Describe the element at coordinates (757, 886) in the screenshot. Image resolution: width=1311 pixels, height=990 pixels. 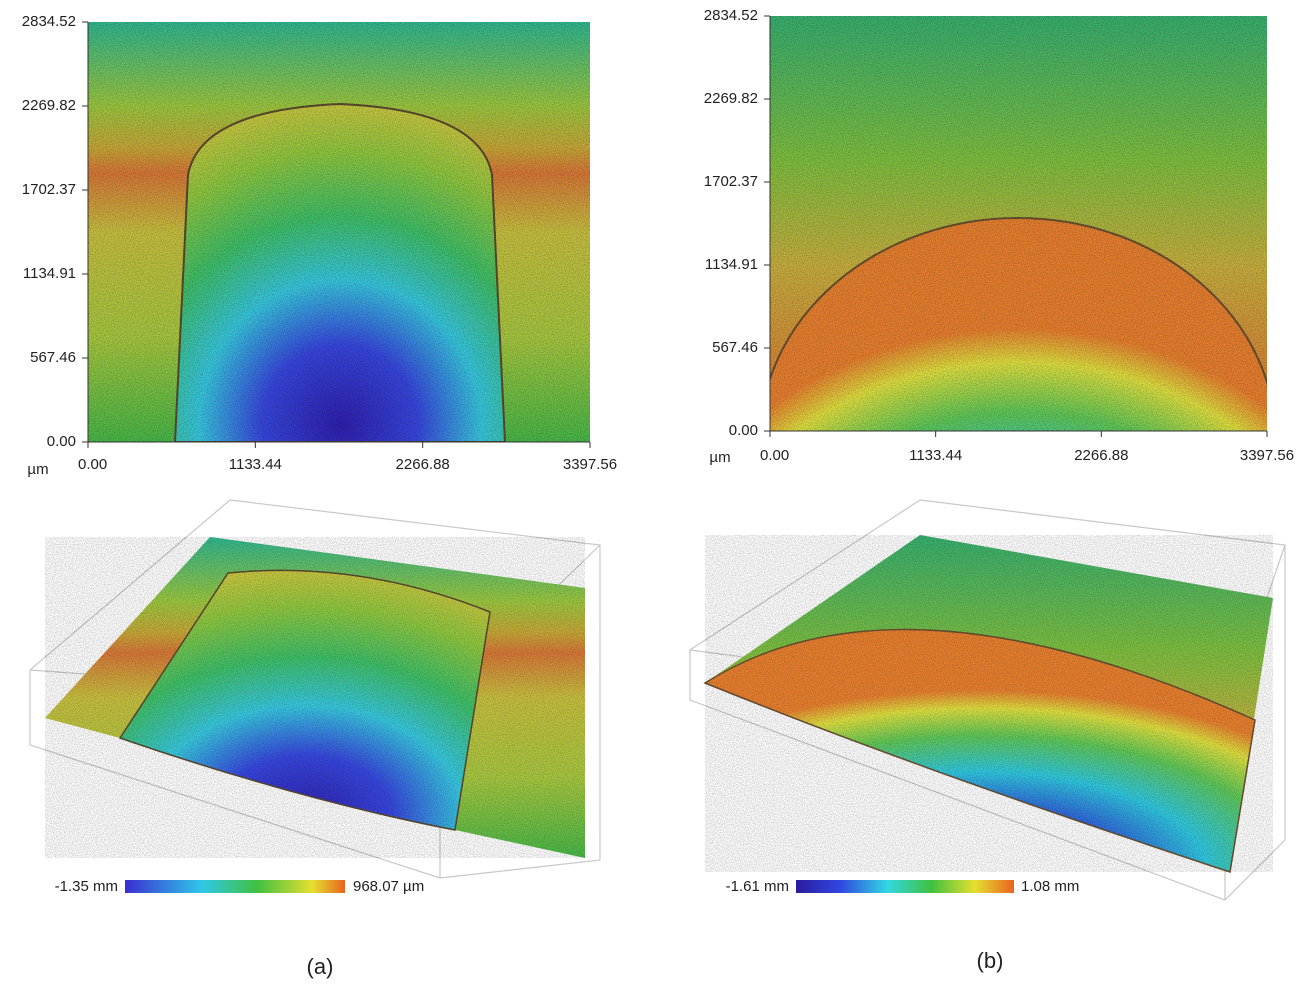
I see `colorbar-min: -1.61 mm` at that location.